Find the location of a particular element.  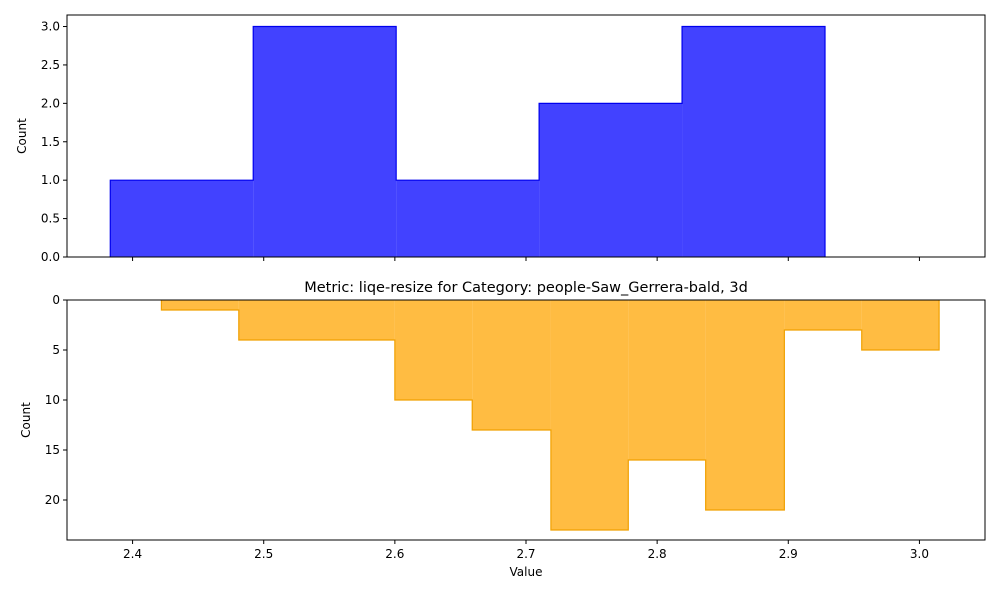

top-x-axis is located at coordinates (526, 259).